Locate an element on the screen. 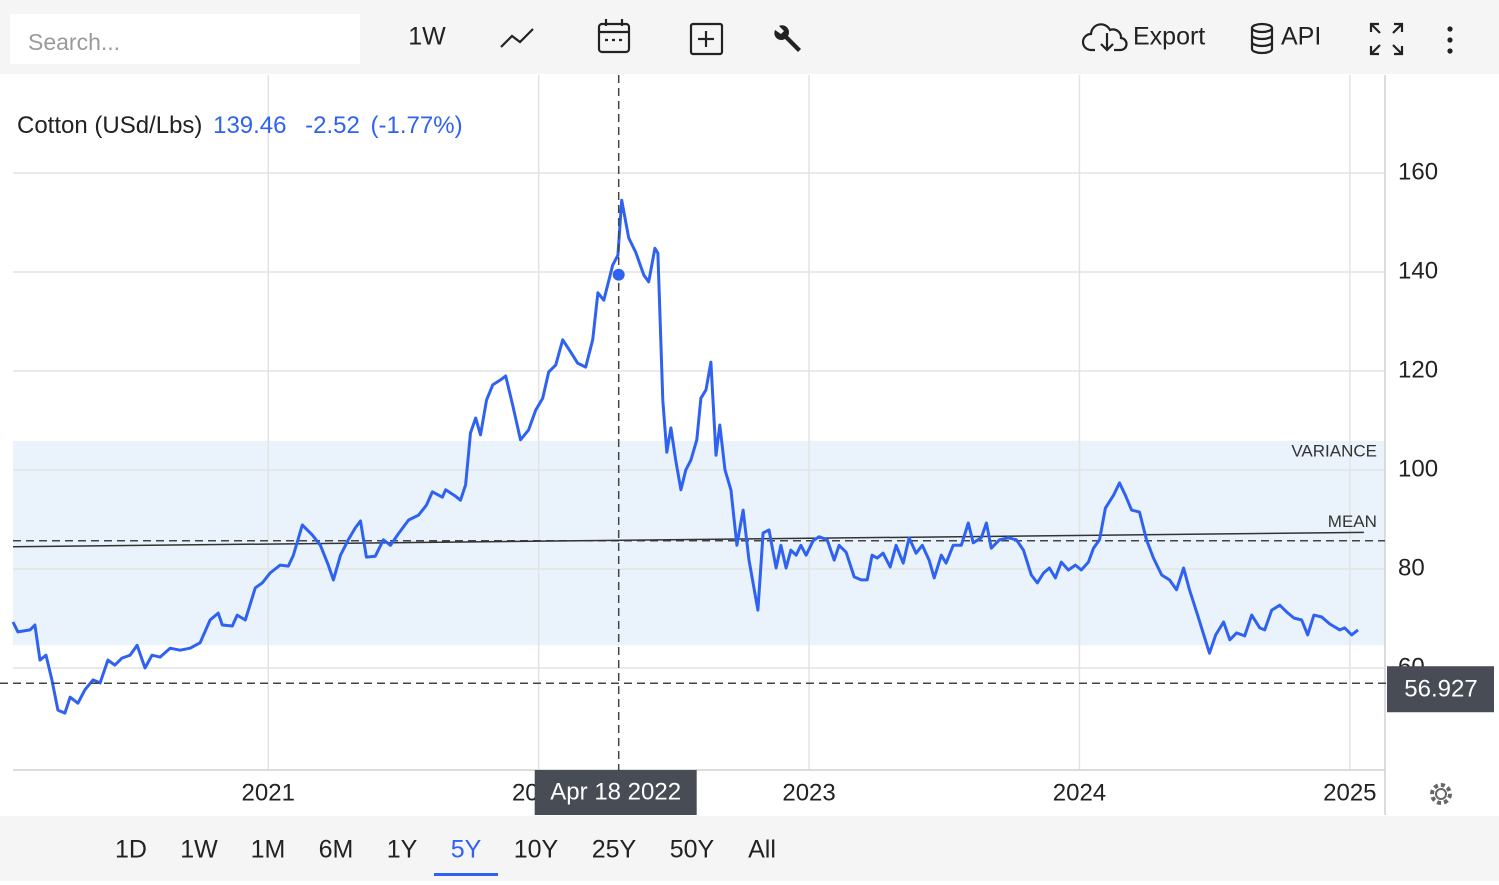 Image resolution: width=1499 pixels, height=885 pixels. x-tick-label: 2023 is located at coordinates (808, 792).